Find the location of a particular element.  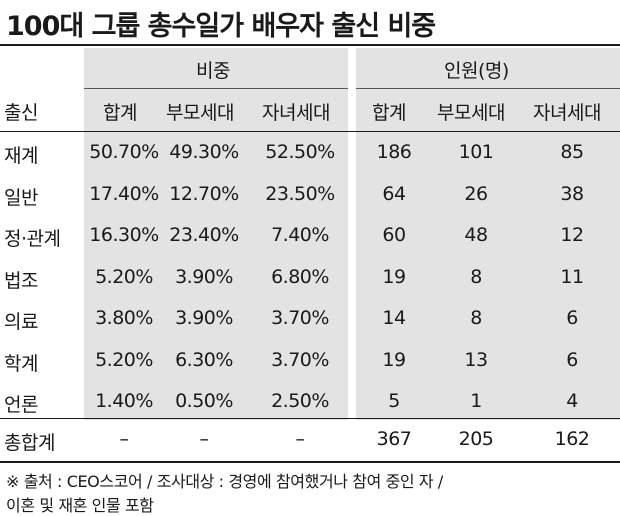

cell-count-parent: 101 is located at coordinates (476, 152).